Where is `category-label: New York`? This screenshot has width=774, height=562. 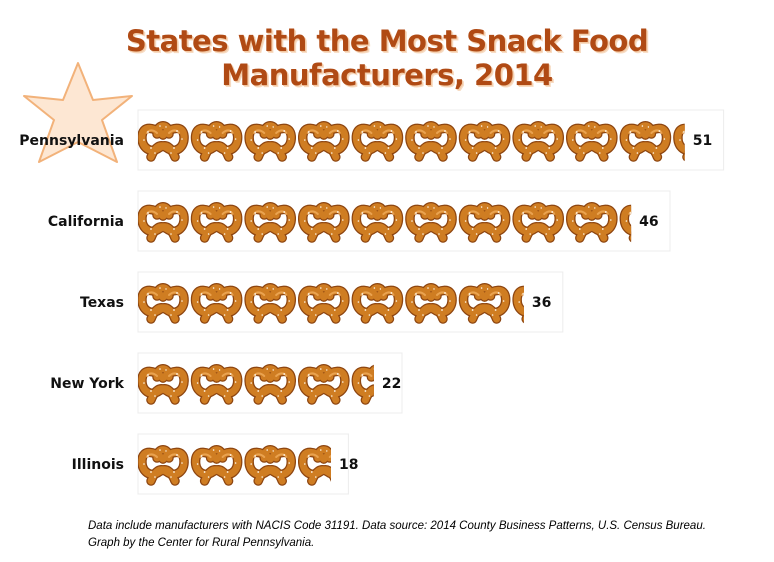 category-label: New York is located at coordinates (87, 384).